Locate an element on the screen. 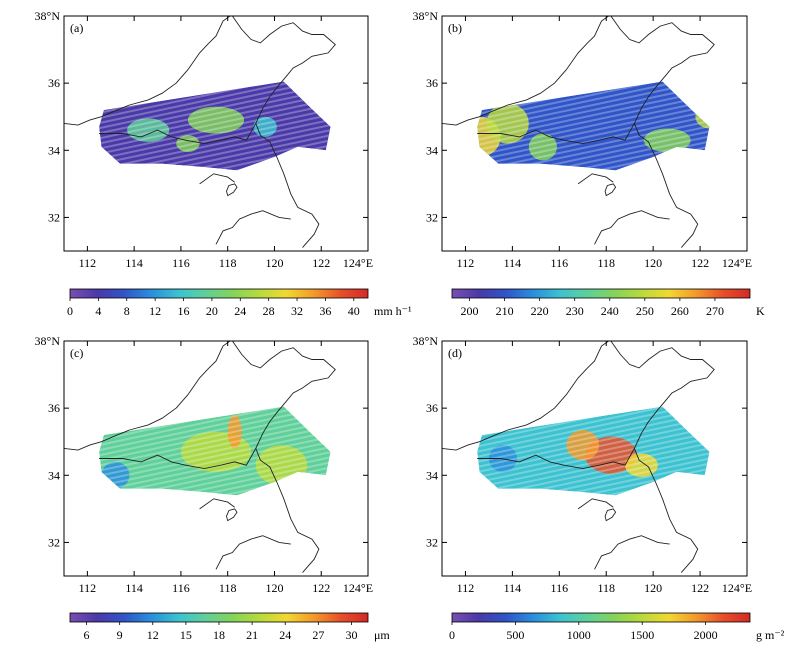  colorbar-tick-label: 27 is located at coordinates (318, 635).